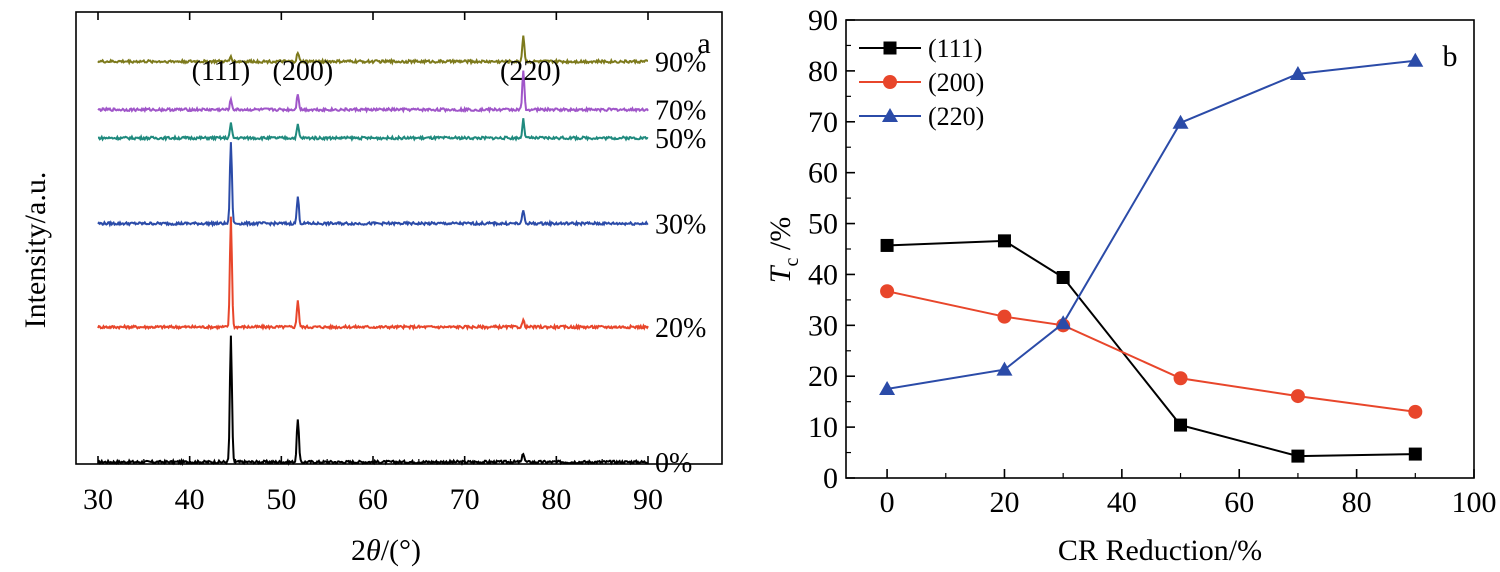  What do you see at coordinates (1180, 121) in the screenshot?
I see `texture-point-220-x50` at bounding box center [1180, 121].